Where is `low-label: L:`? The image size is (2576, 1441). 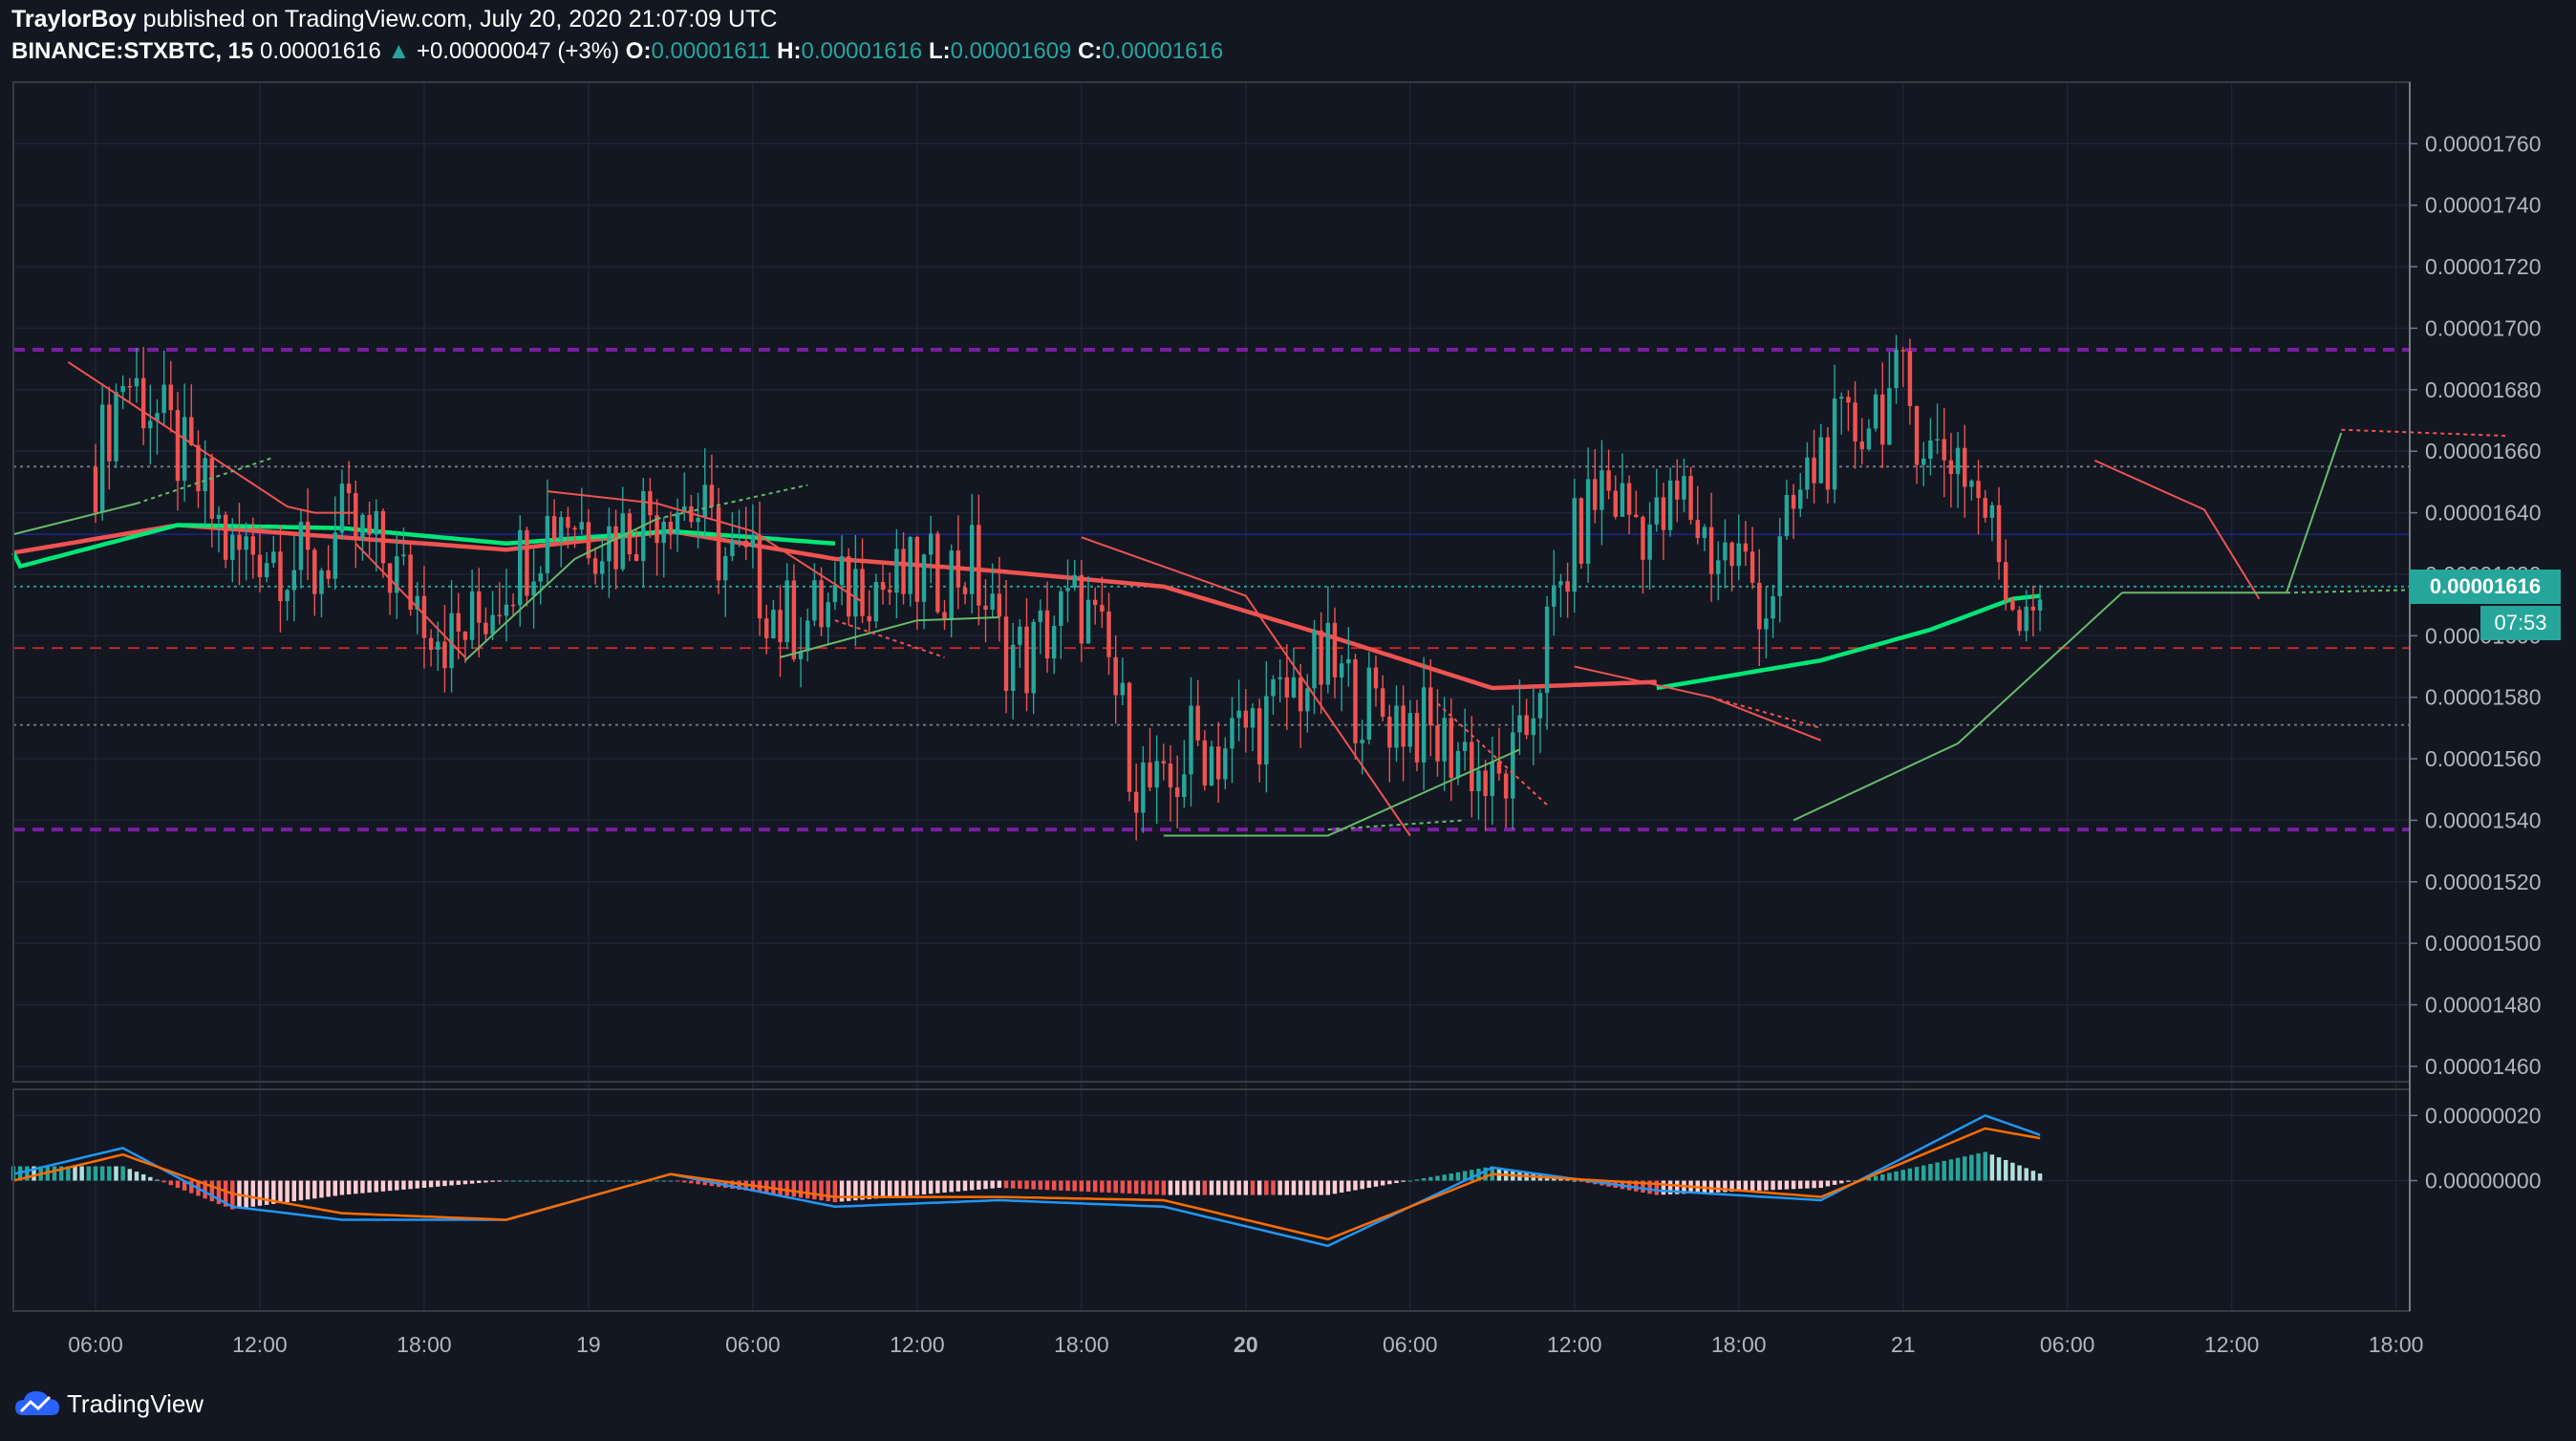 low-label: L: is located at coordinates (939, 51).